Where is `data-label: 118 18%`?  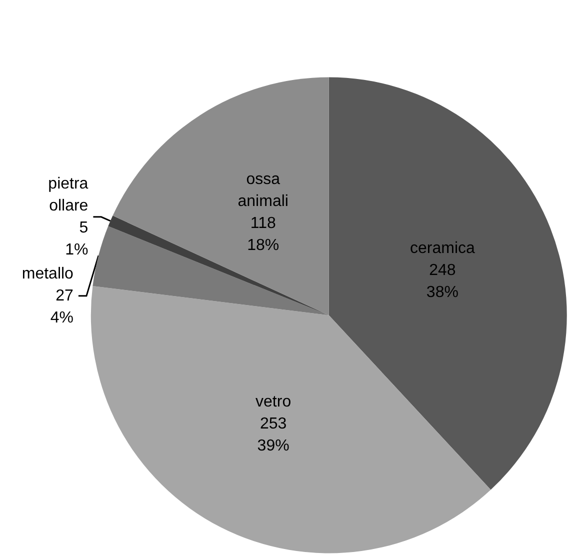 data-label: 118 18% is located at coordinates (263, 234).